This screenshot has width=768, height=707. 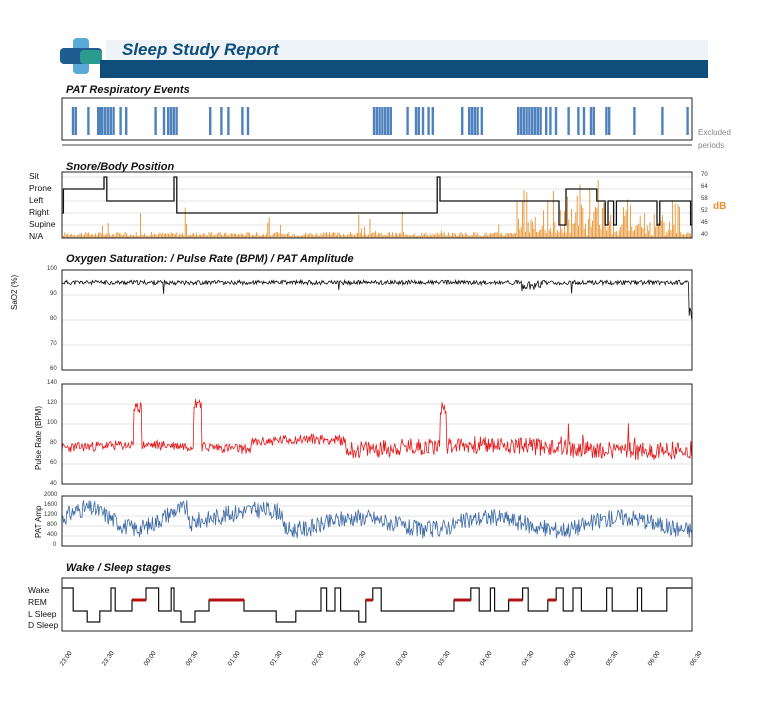 What do you see at coordinates (43, 625) in the screenshot?
I see `stage-label-deep: D Sleep` at bounding box center [43, 625].